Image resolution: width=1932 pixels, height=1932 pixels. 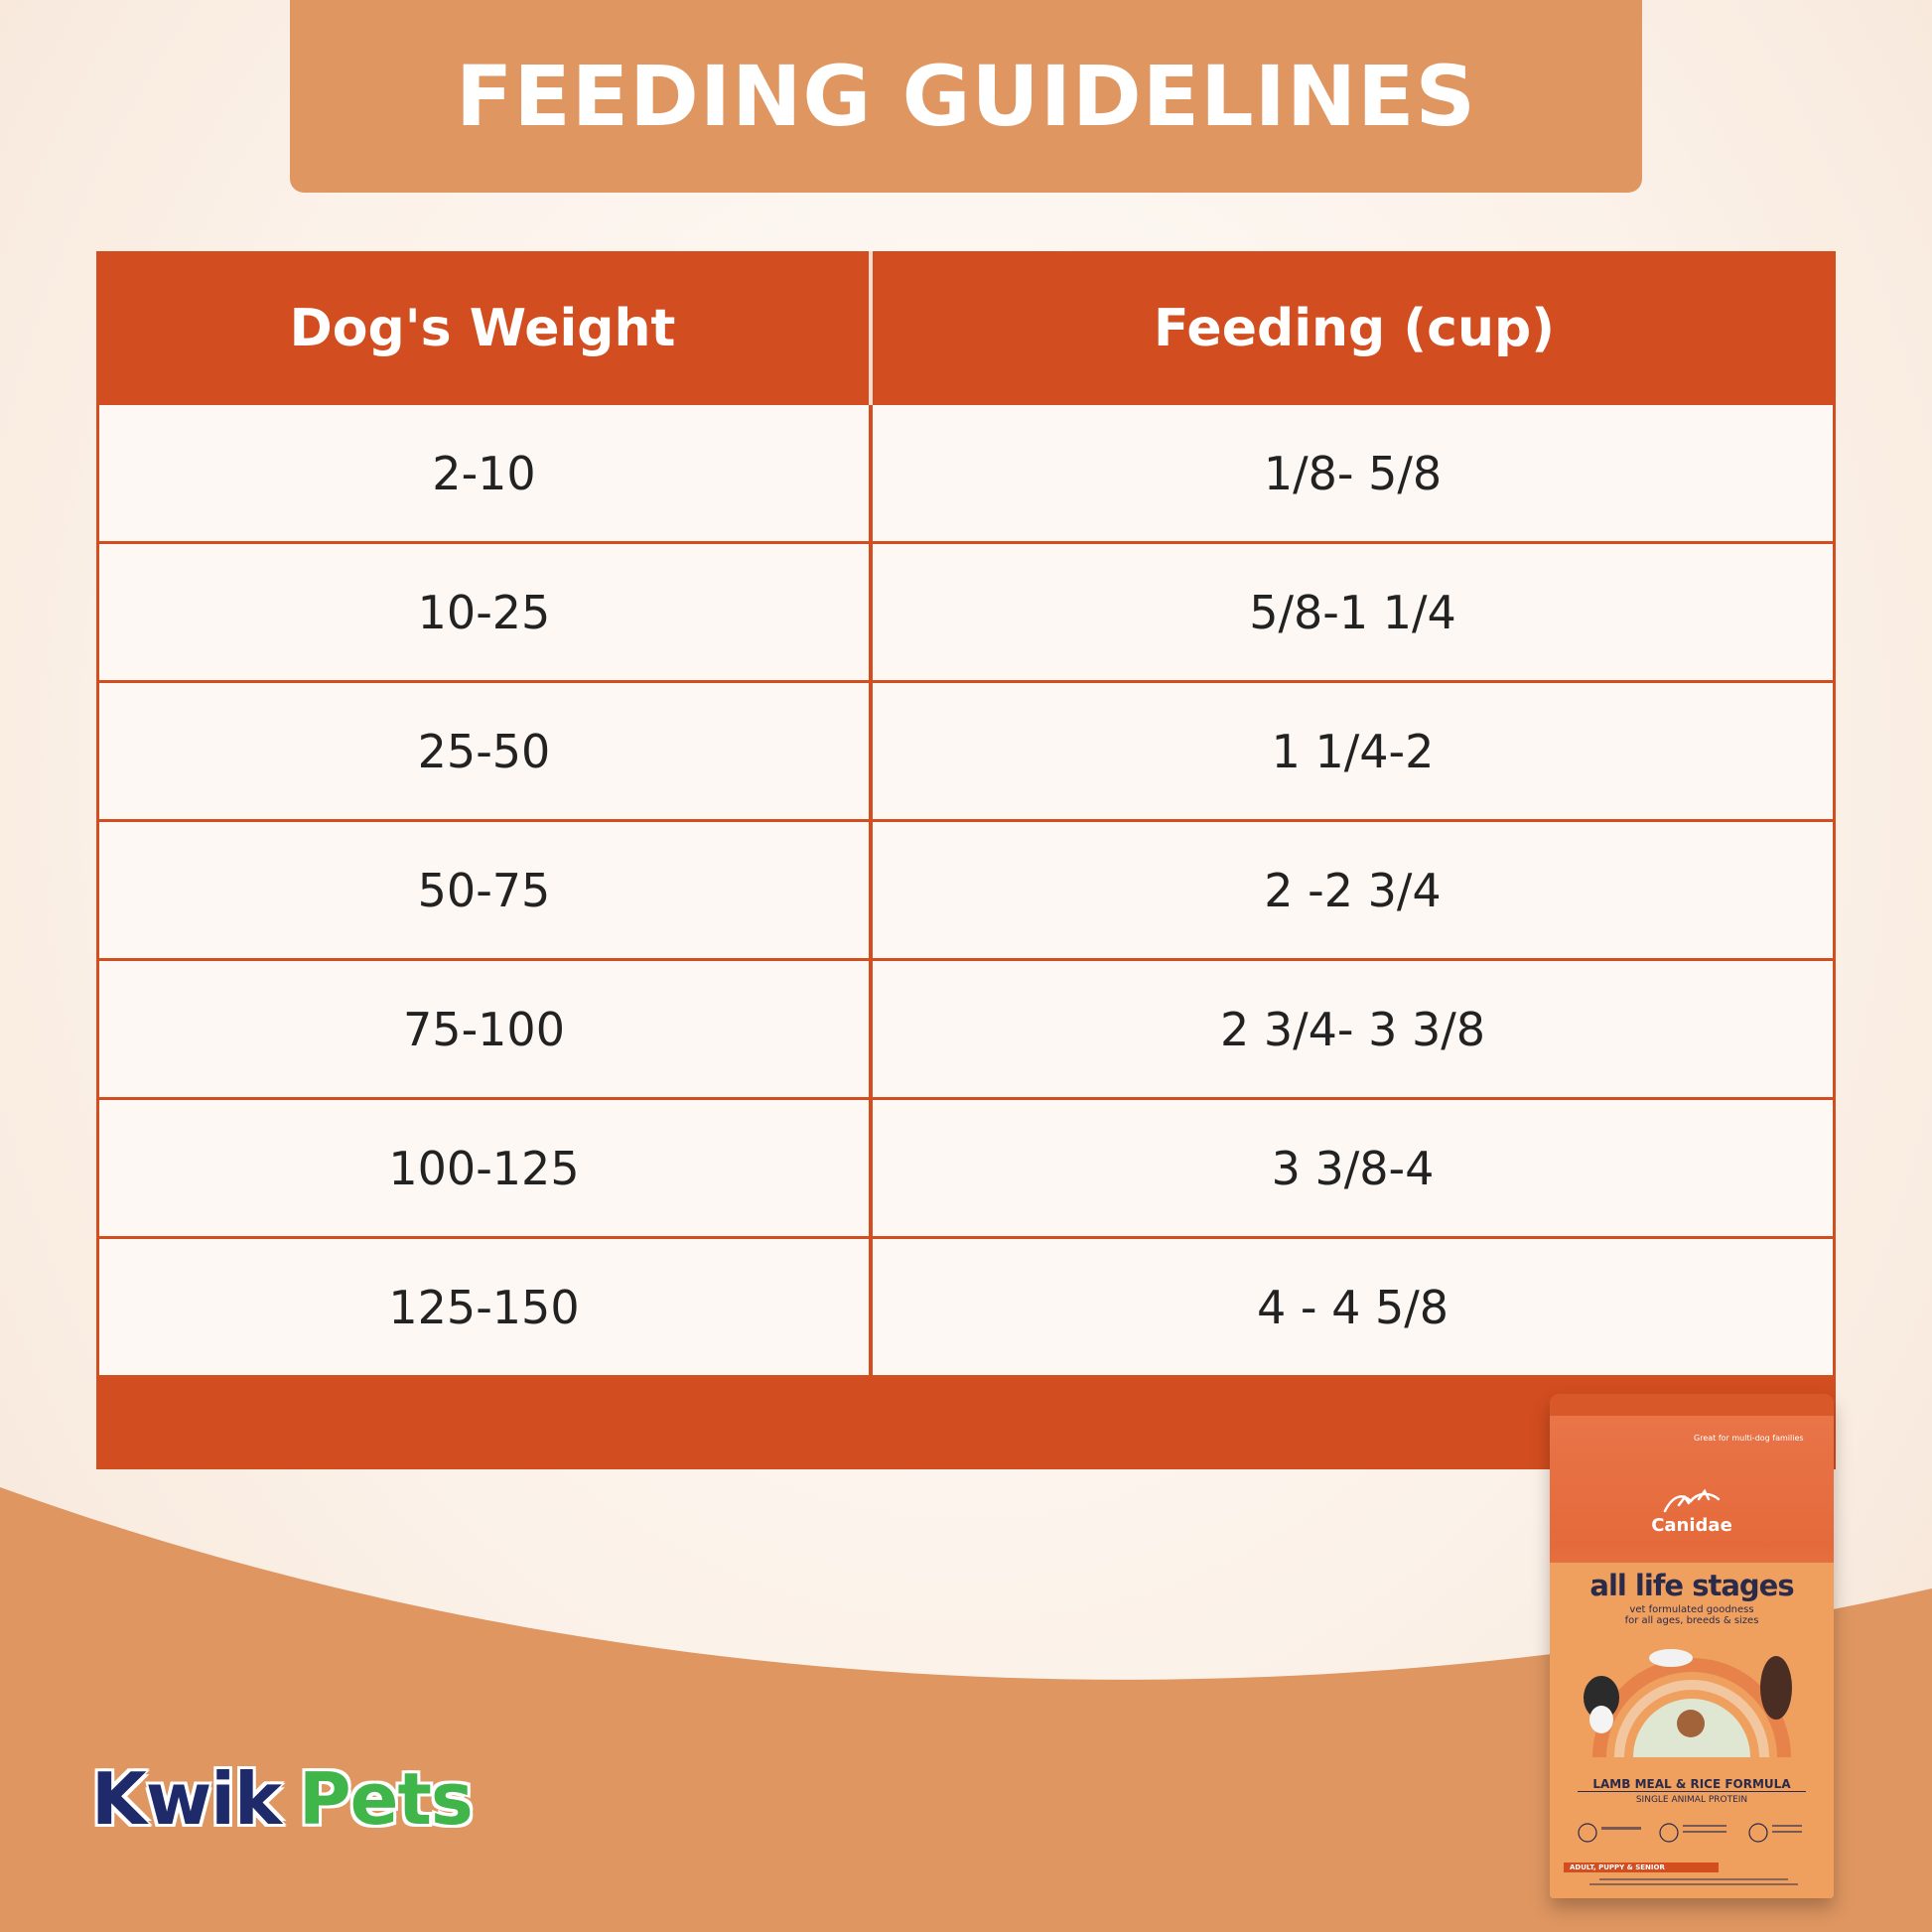 What do you see at coordinates (1353, 890) in the screenshot?
I see `feeding-cell: 2 -2 3/4` at bounding box center [1353, 890].